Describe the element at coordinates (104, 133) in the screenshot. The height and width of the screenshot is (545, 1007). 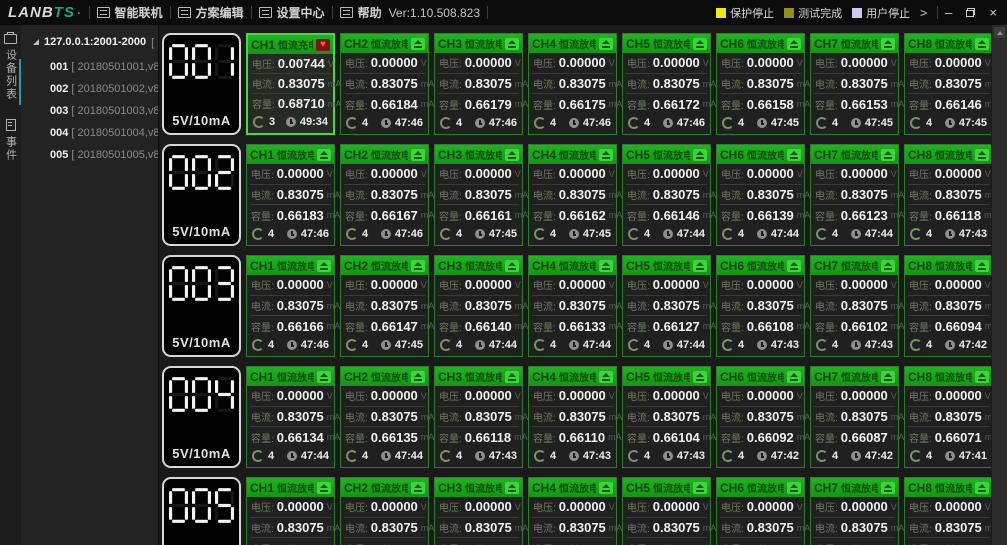
I see `tree-device-node: 004 [ 20180501004,v8.3 ]` at that location.